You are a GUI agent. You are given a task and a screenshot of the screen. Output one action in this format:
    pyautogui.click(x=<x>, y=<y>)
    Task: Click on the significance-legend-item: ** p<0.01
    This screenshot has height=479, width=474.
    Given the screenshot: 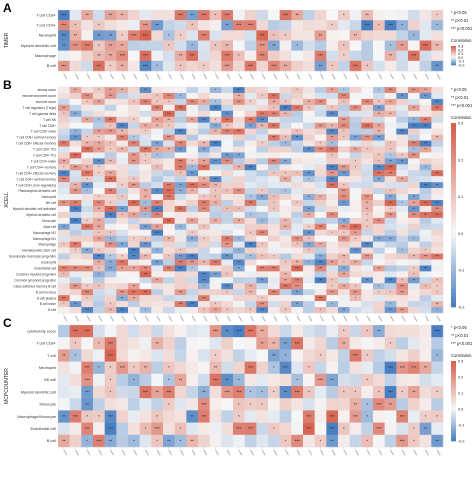 What is the action you would take?
    pyautogui.click(x=460, y=20)
    